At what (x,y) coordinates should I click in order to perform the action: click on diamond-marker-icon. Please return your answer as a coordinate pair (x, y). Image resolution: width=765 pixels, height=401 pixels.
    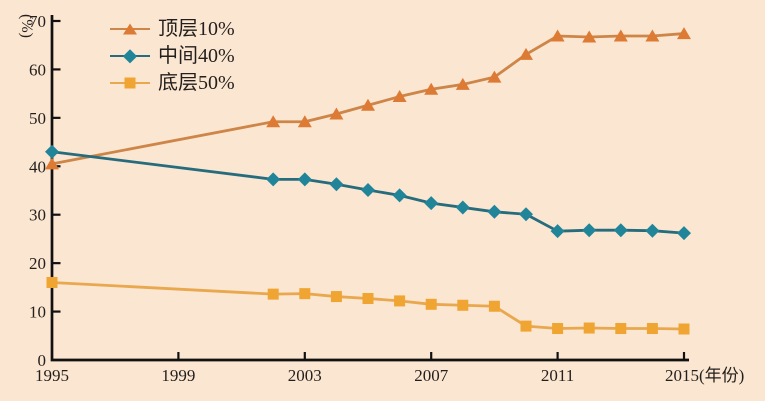
    Looking at the image, I should click on (130, 55).